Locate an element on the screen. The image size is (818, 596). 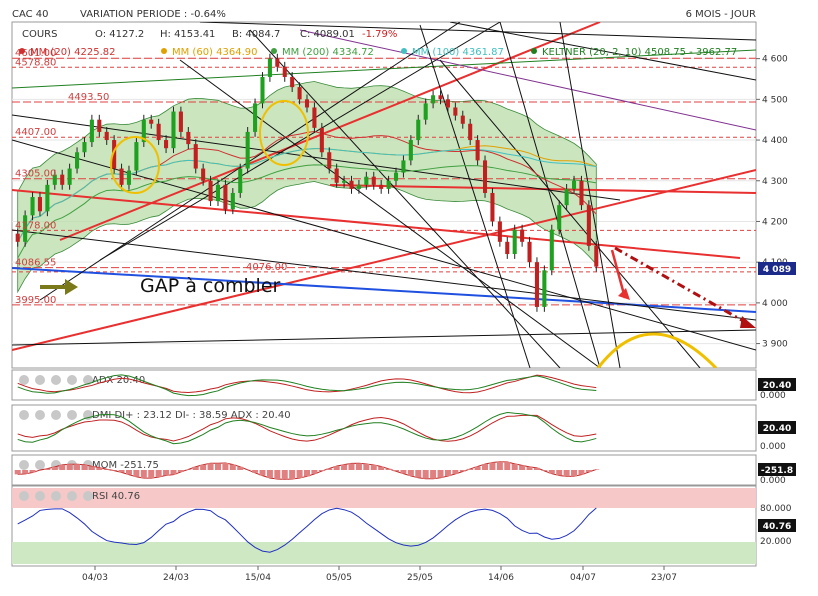
arrow-head-icon is located at coordinates (624, 294).